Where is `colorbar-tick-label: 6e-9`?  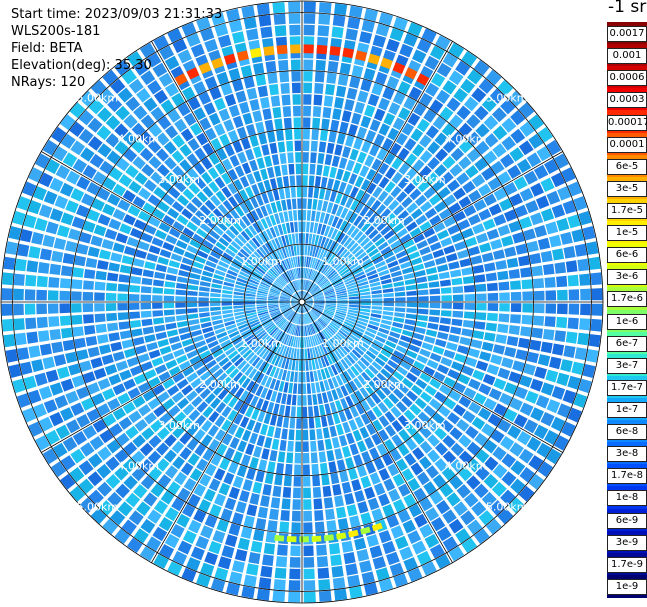 colorbar-tick-label: 6e-9 is located at coordinates (627, 520).